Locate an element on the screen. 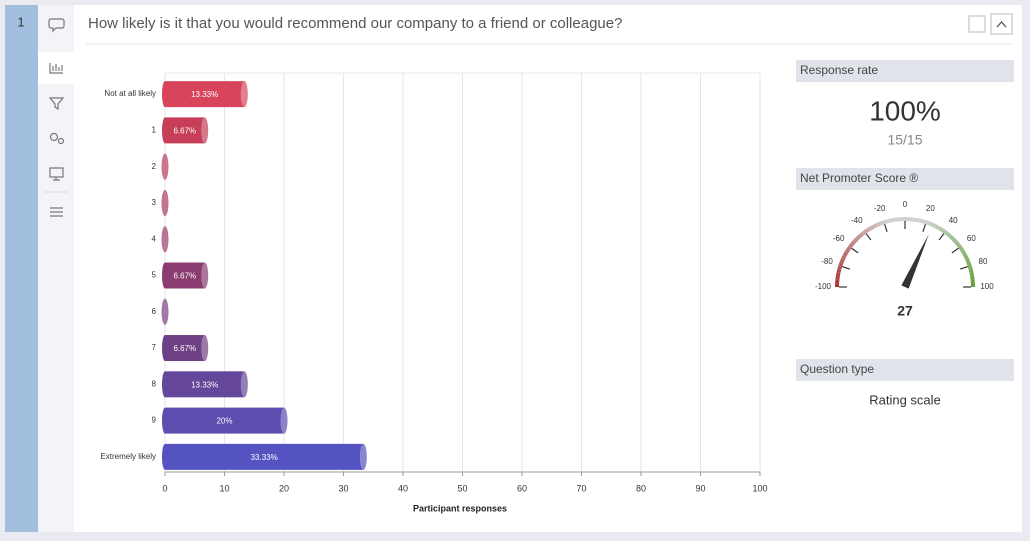 The width and height of the screenshot is (1030, 541). y-tick-label: Extremely likely is located at coordinates (128, 456).